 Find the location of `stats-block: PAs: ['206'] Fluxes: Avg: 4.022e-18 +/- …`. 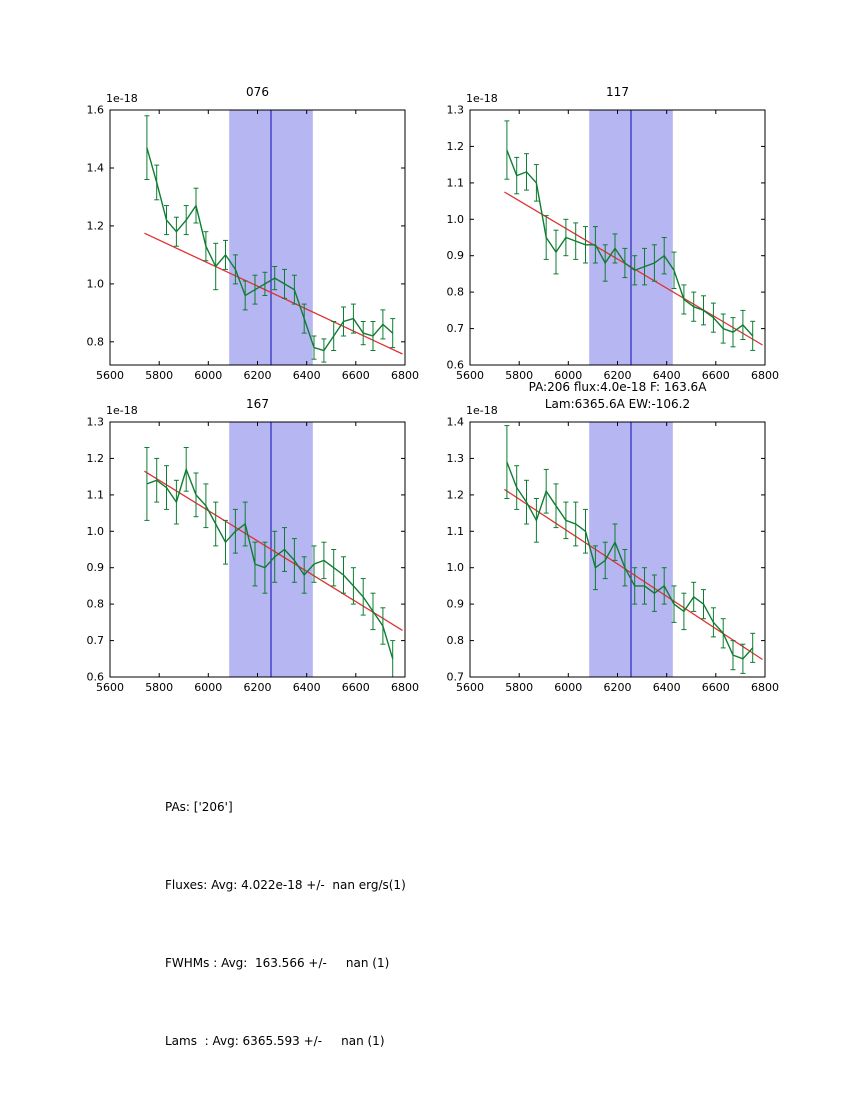

stats-block: PAs: ['206'] Fluxes: Avg: 4.022e-18 +/- … is located at coordinates (285, 921).